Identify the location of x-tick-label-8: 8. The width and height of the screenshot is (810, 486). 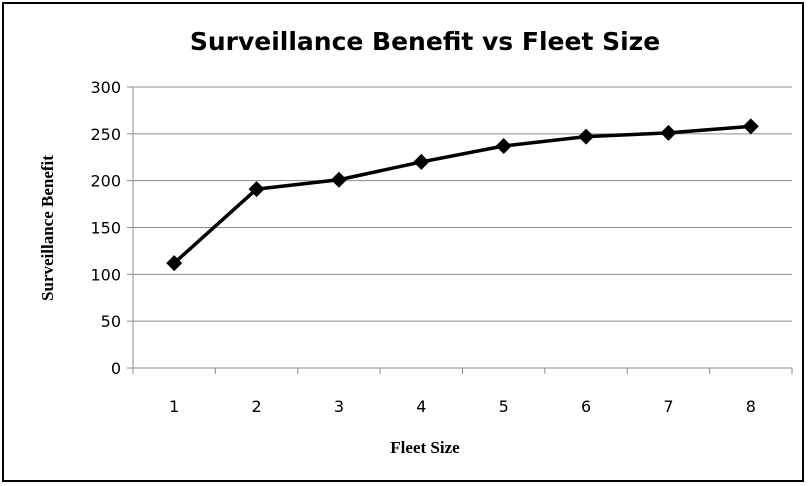
(751, 406).